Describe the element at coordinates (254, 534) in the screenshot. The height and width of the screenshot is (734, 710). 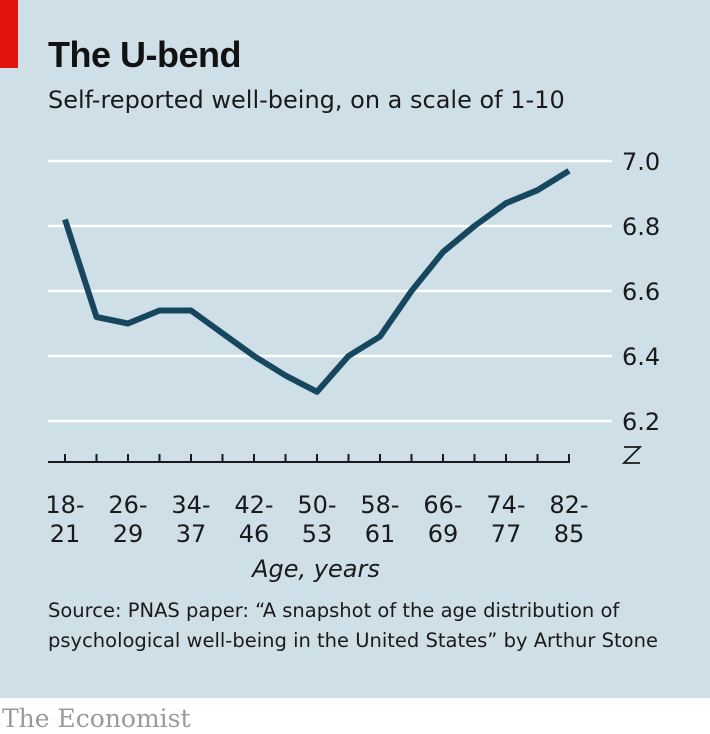
I see `x-tick-label: 46` at that location.